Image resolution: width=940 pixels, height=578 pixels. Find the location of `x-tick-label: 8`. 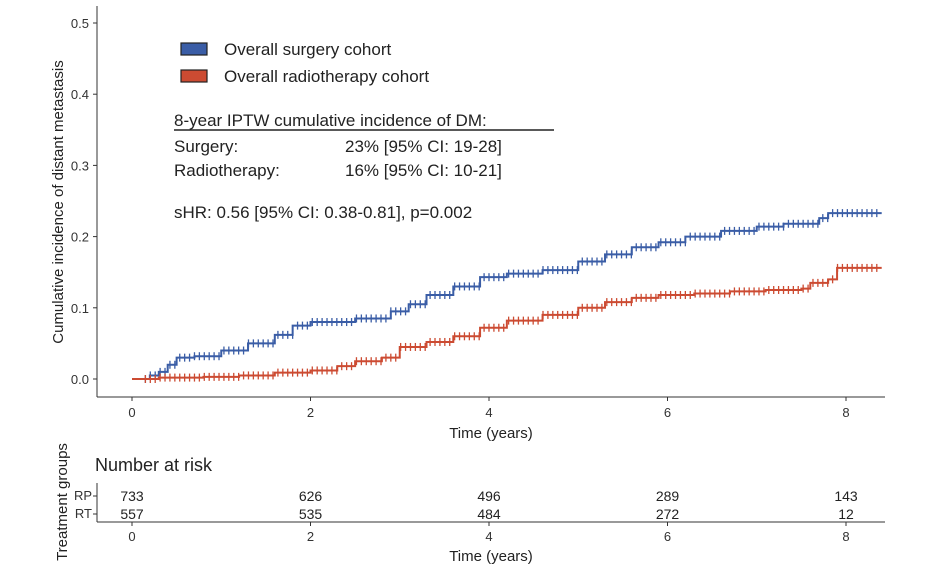

x-tick-label: 8 is located at coordinates (845, 412).